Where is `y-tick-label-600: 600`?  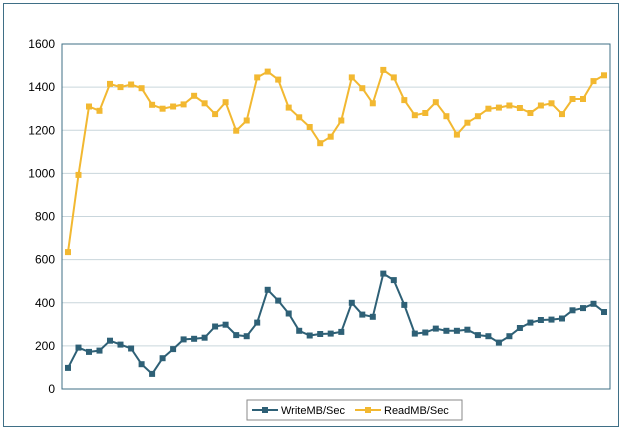 y-tick-label-600: 600 is located at coordinates (45, 260).